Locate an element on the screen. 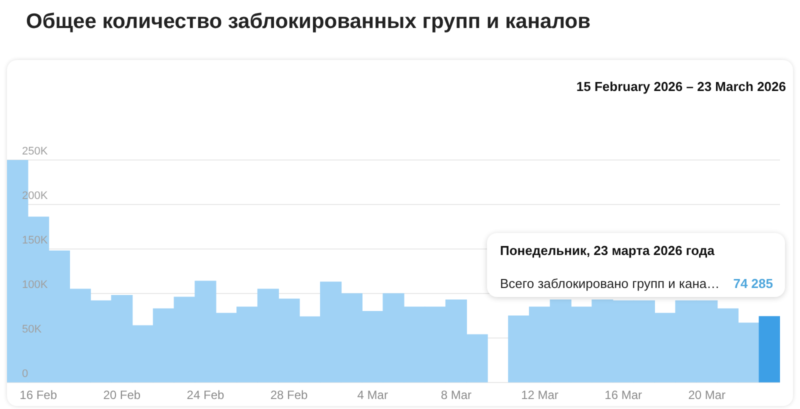 This screenshot has height=409, width=800. tooltip: Понедельник, 23 марта 2026 года Всего заблокировано групп и кана… 74 285 is located at coordinates (636, 265).